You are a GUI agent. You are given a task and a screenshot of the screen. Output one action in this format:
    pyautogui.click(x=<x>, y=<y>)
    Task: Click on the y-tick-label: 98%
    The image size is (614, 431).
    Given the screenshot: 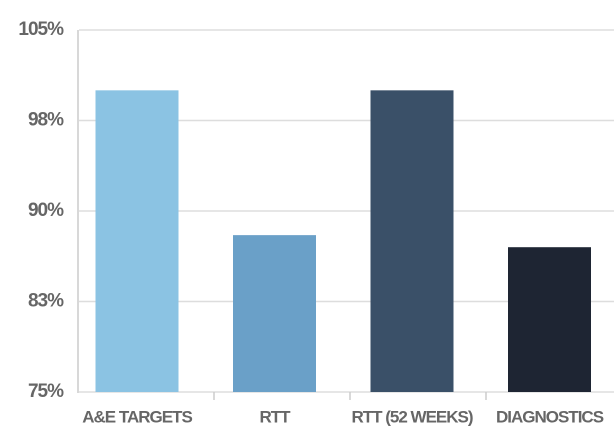 What is the action you would take?
    pyautogui.click(x=46, y=120)
    